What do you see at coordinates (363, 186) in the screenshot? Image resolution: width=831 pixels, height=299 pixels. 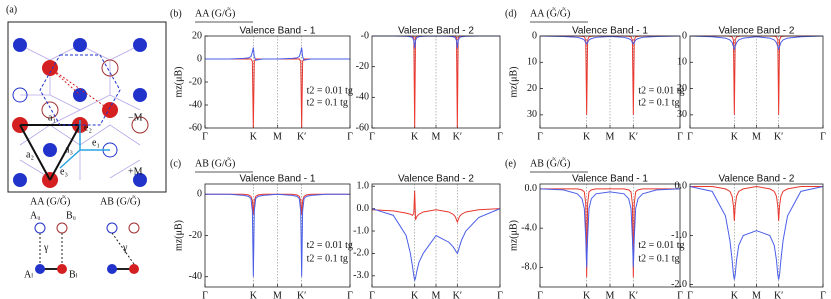 I see `y-tick-label: 1.0` at bounding box center [363, 186].